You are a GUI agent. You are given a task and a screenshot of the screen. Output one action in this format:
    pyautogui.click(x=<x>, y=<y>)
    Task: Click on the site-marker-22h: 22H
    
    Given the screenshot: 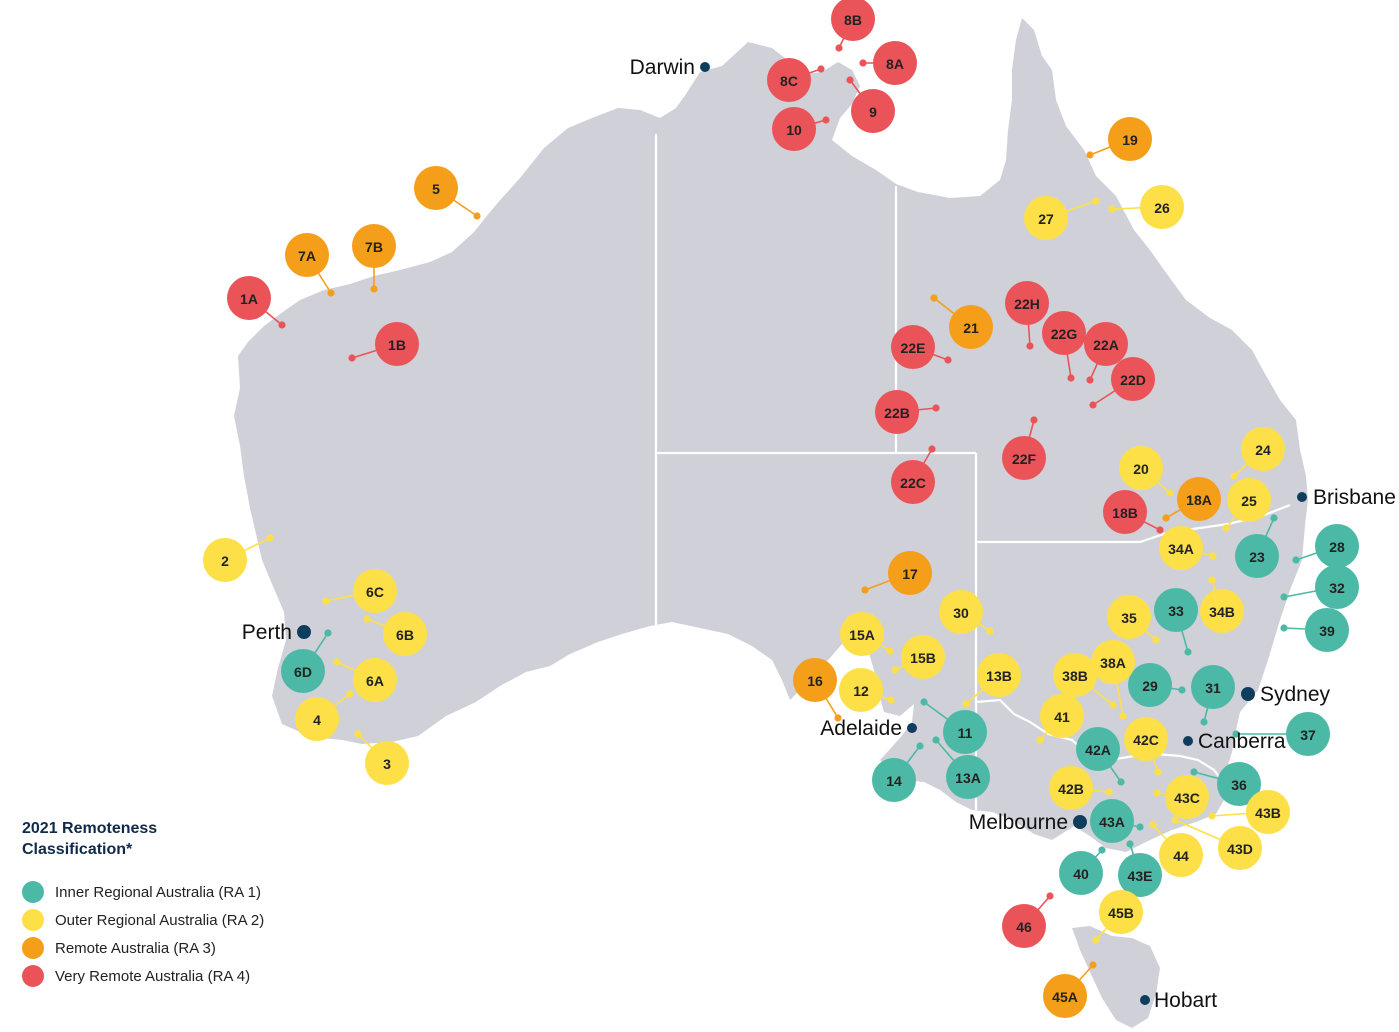 What is the action you would take?
    pyautogui.click(x=1027, y=303)
    